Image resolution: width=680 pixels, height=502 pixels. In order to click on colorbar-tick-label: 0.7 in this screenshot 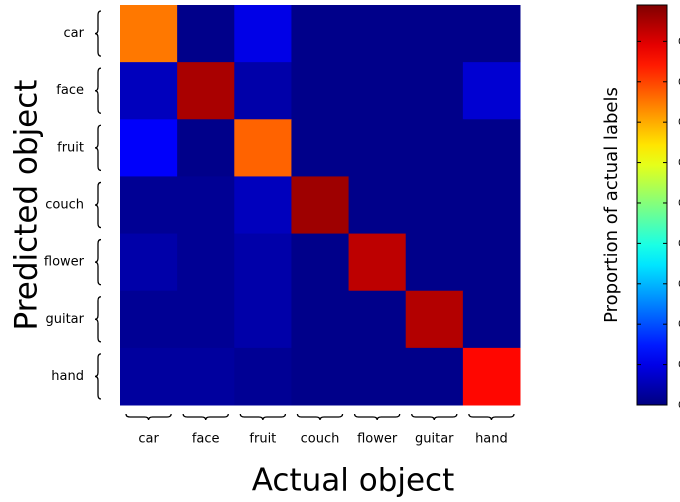, I will do `click(679, 122)`.